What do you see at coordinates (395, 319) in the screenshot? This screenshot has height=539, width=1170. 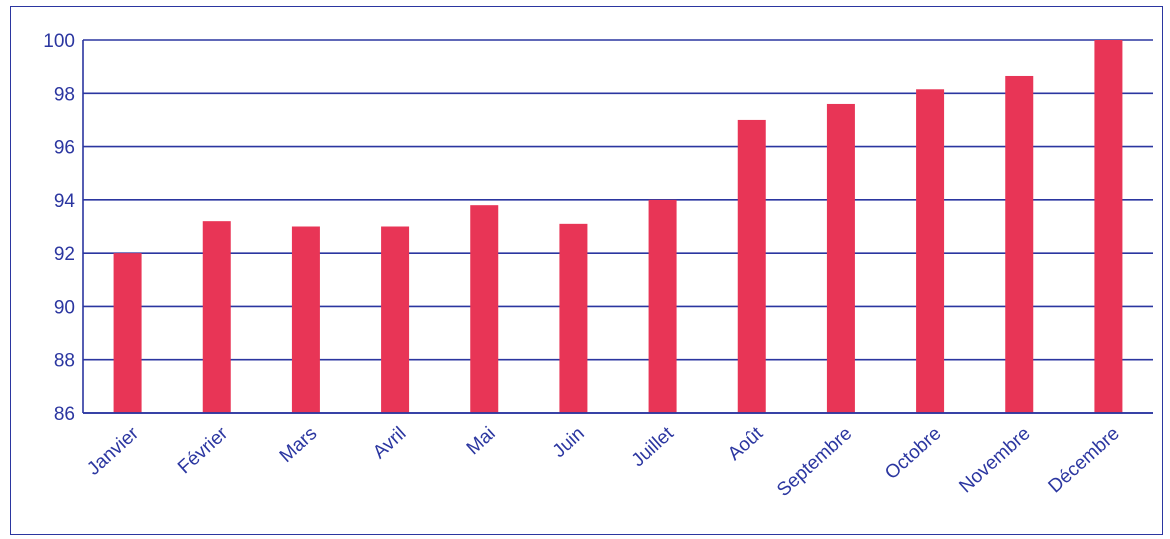 I see `bar-avril` at bounding box center [395, 319].